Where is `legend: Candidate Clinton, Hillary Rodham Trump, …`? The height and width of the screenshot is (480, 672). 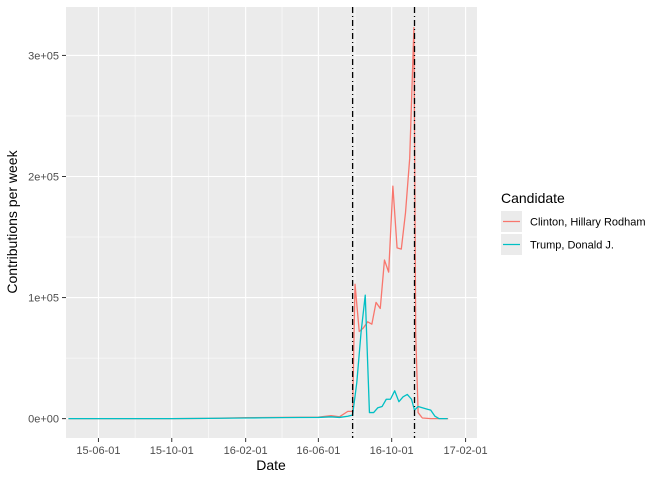
legend: Candidate Clinton, Hillary Rodham Trump, … is located at coordinates (573, 222).